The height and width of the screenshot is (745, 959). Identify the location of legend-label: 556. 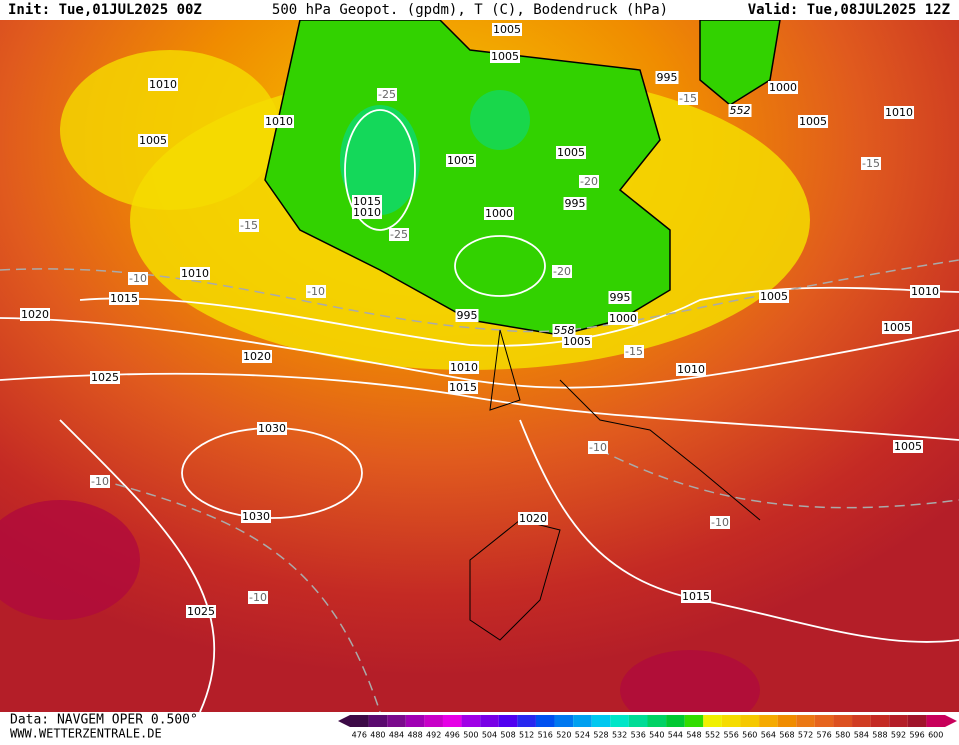
(731, 735).